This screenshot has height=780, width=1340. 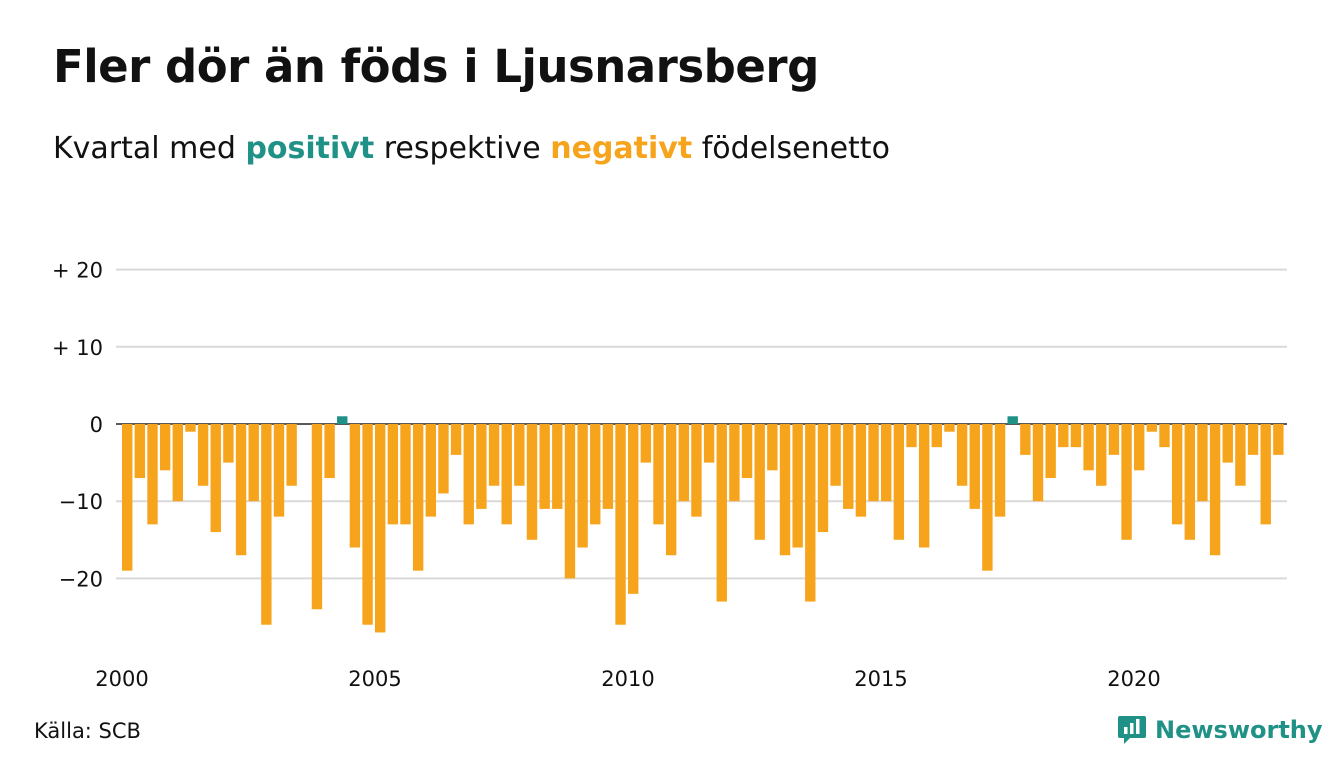 What do you see at coordinates (87, 731) in the screenshot?
I see `source-note: Källa: SCB` at bounding box center [87, 731].